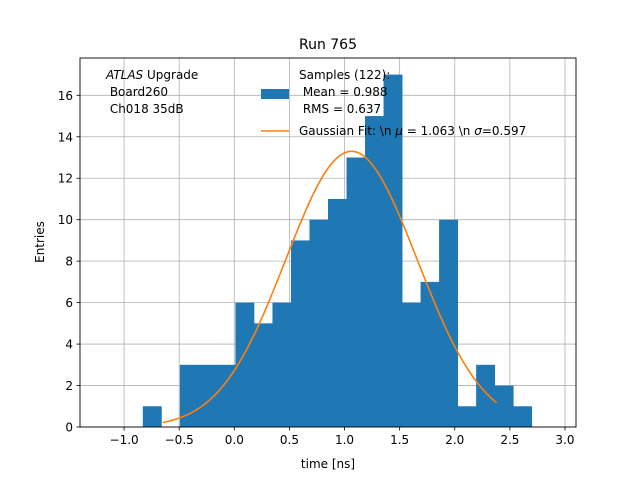  I want to click on x-tick-label: 0.5, so click(289, 440).